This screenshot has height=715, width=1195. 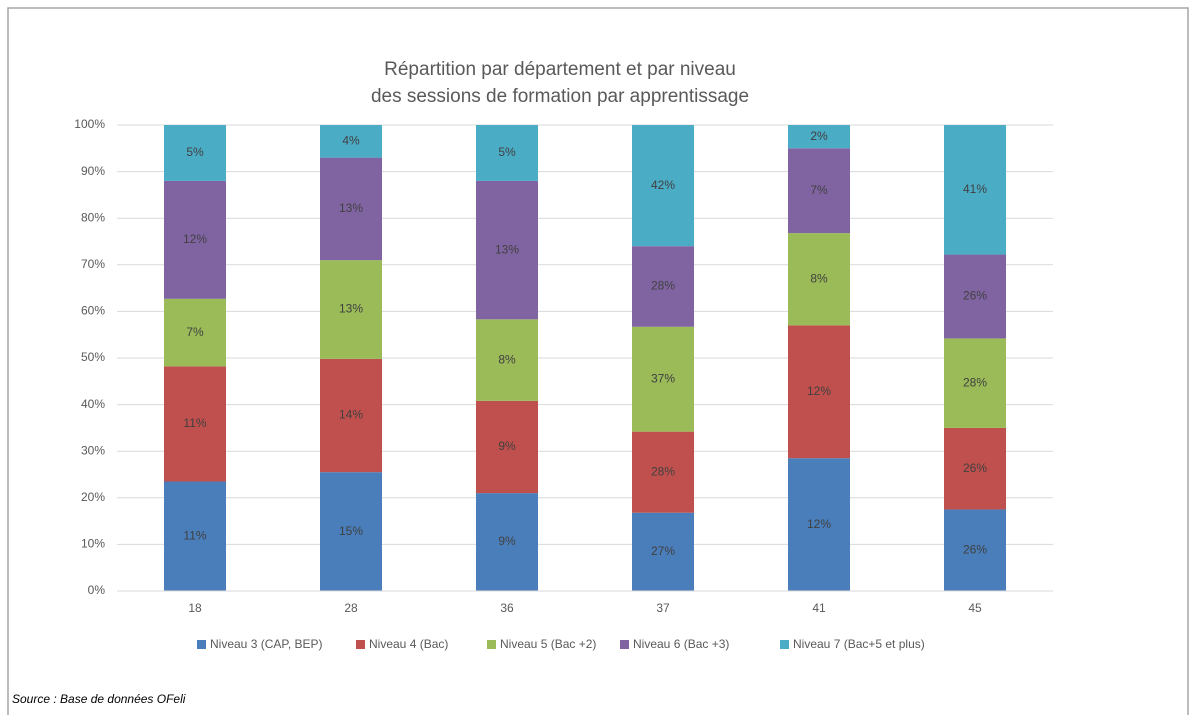 I want to click on y-tick-label: 60%, so click(x=93, y=311).